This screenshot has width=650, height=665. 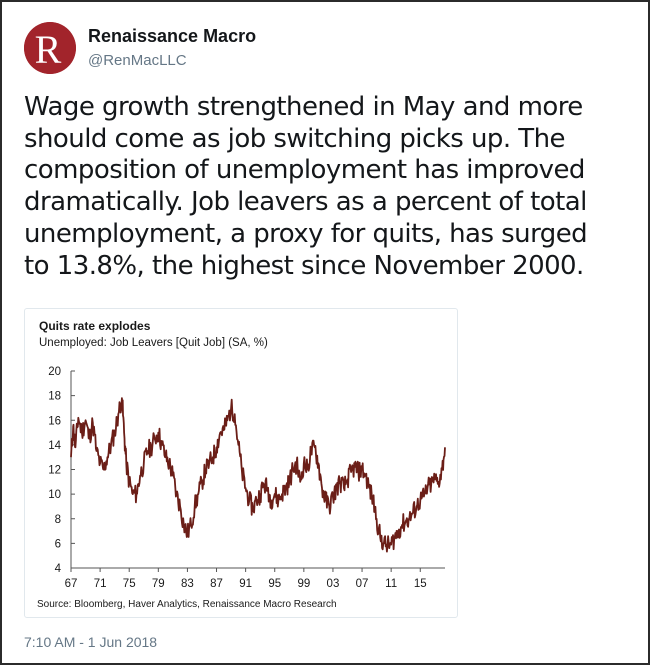 I want to click on y-axis: 4 6 8 10 12 14 16 18 20, so click(x=61, y=470).